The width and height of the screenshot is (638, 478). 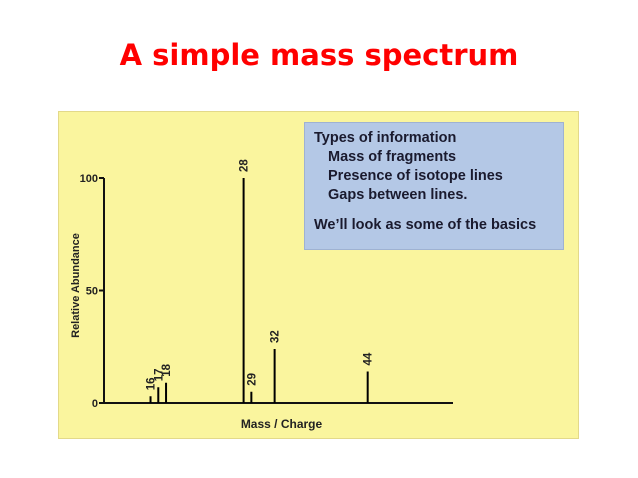 I want to click on peak-label-28: 28, so click(x=245, y=165).